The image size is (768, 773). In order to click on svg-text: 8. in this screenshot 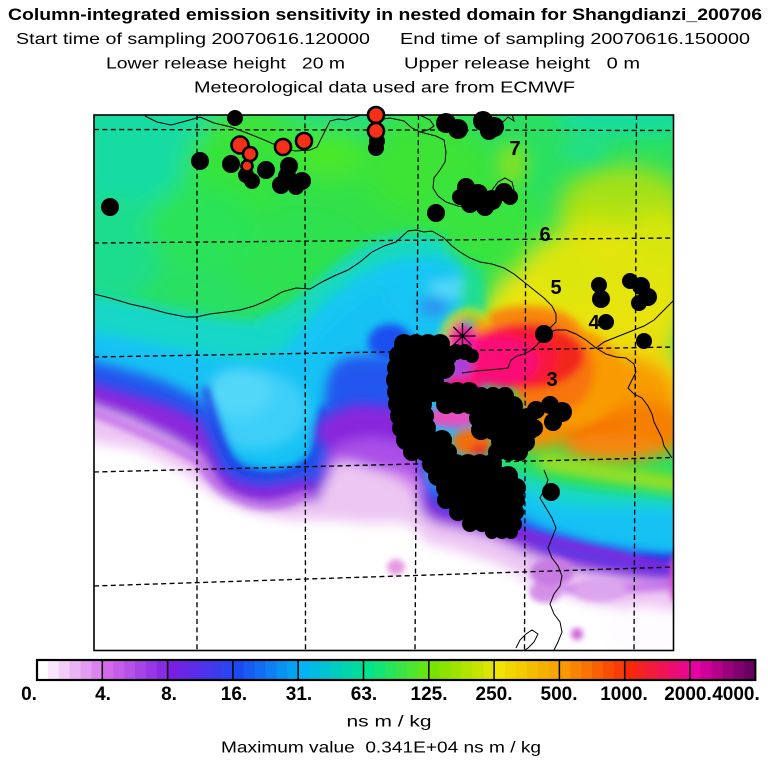, I will do `click(169, 694)`.